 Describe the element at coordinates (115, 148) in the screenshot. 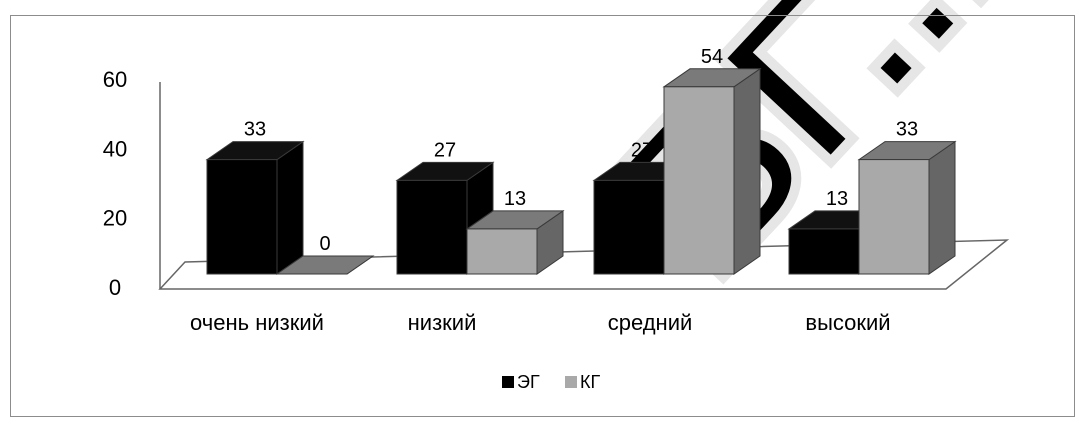

I see `y-tick-label: 40` at that location.